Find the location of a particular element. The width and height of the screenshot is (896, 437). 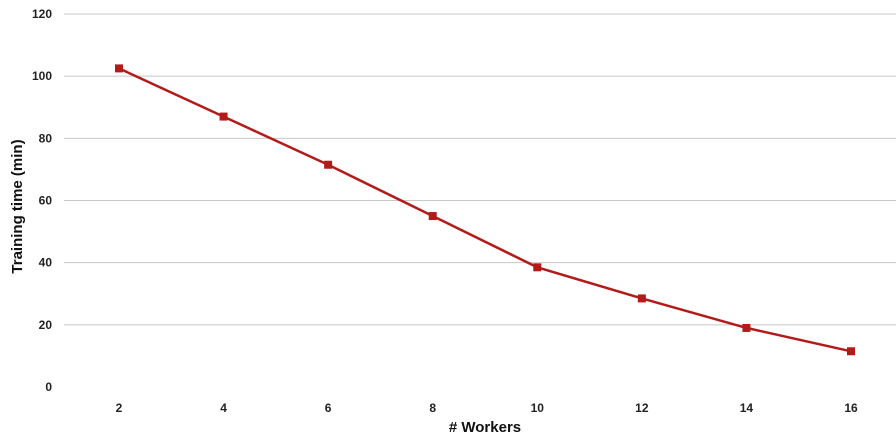

x-tick-label-2: 2 is located at coordinates (119, 408).